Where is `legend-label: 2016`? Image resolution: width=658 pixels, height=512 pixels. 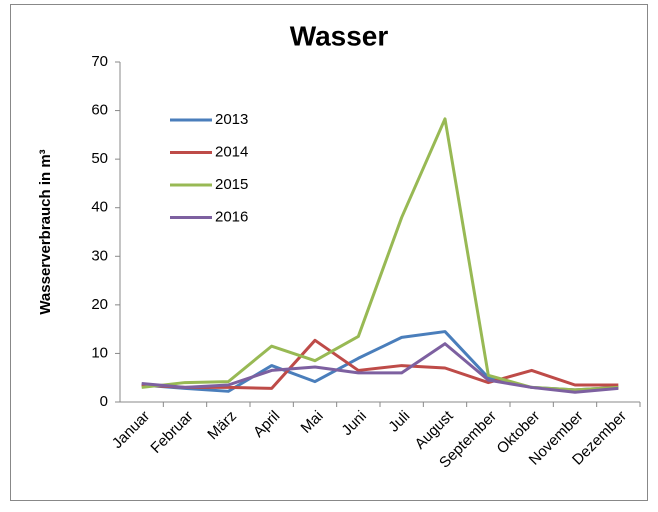 legend-label: 2016 is located at coordinates (231, 216).